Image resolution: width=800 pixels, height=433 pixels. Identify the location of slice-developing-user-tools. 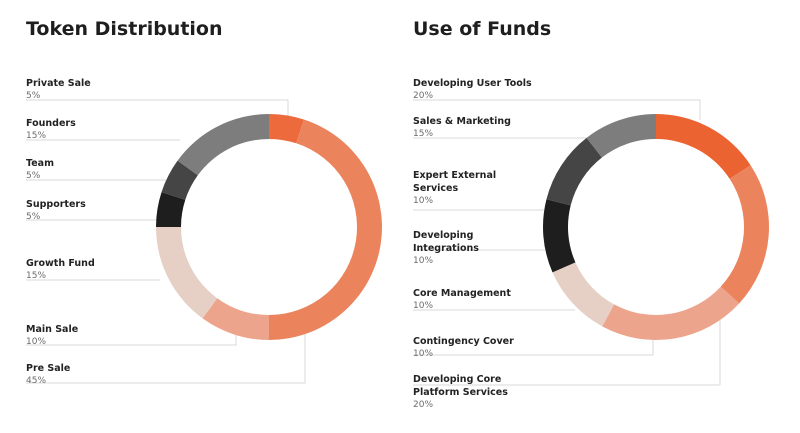
(744, 234).